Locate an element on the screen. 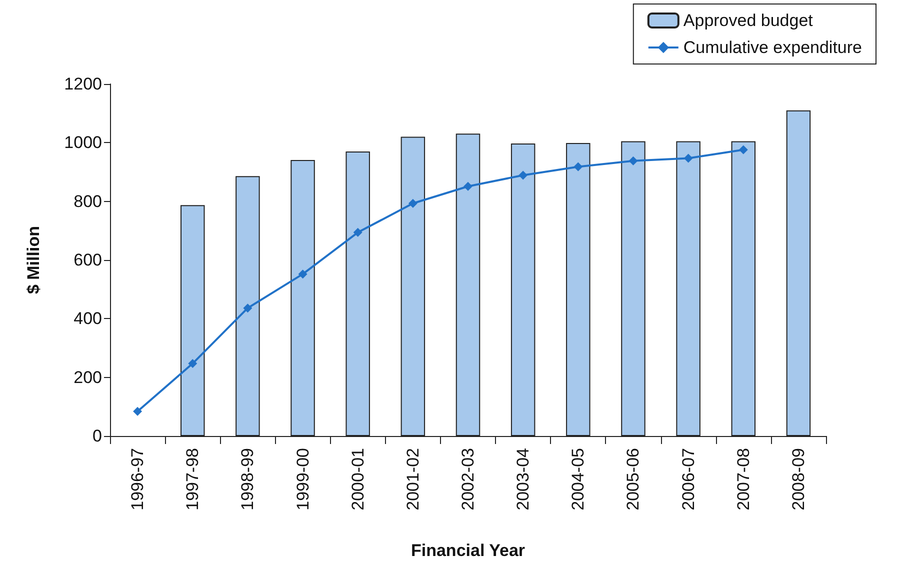 The width and height of the screenshot is (906, 568). y-tick-label: 600 is located at coordinates (88, 260).